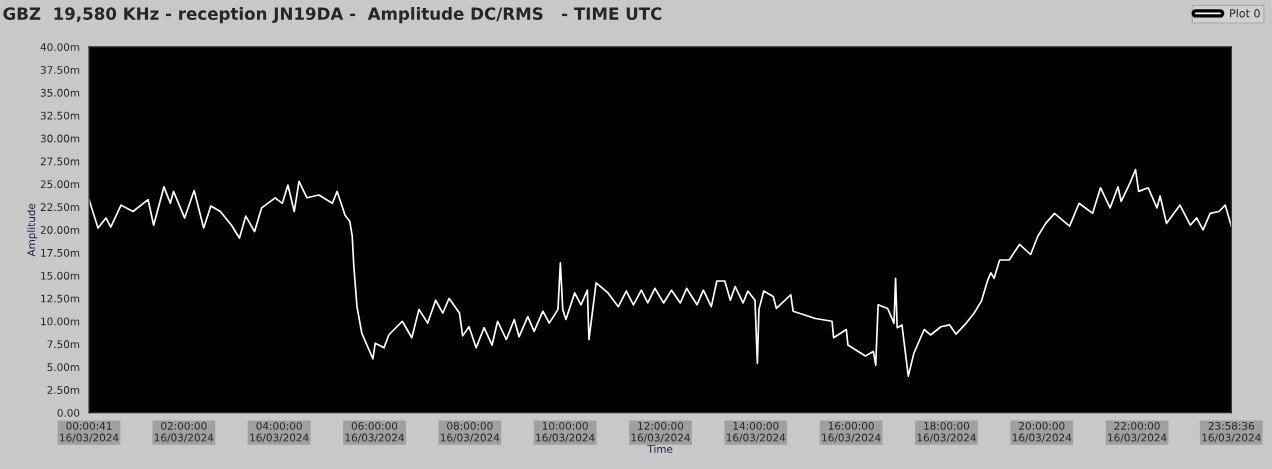  What do you see at coordinates (60, 92) in the screenshot?
I see `y-tick-label: 35.00m` at bounding box center [60, 92].